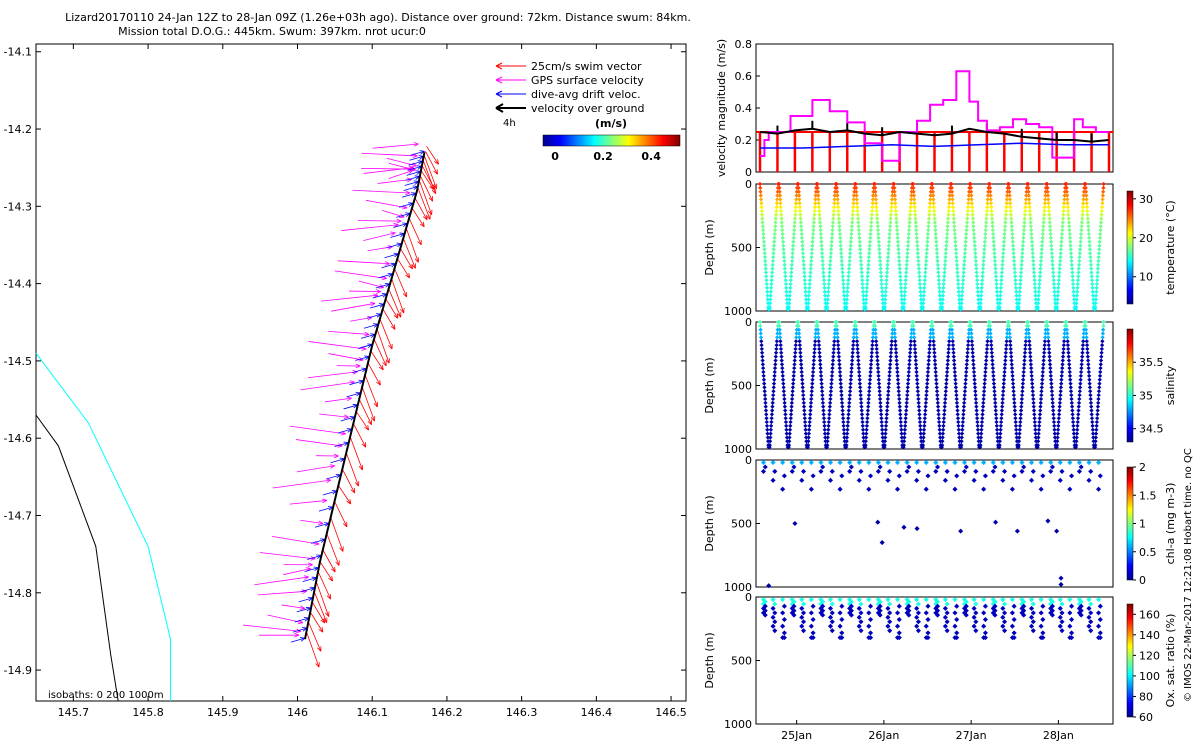  What do you see at coordinates (1058, 735) in the screenshot?
I see `time-tick-label: 28Jan` at bounding box center [1058, 735].